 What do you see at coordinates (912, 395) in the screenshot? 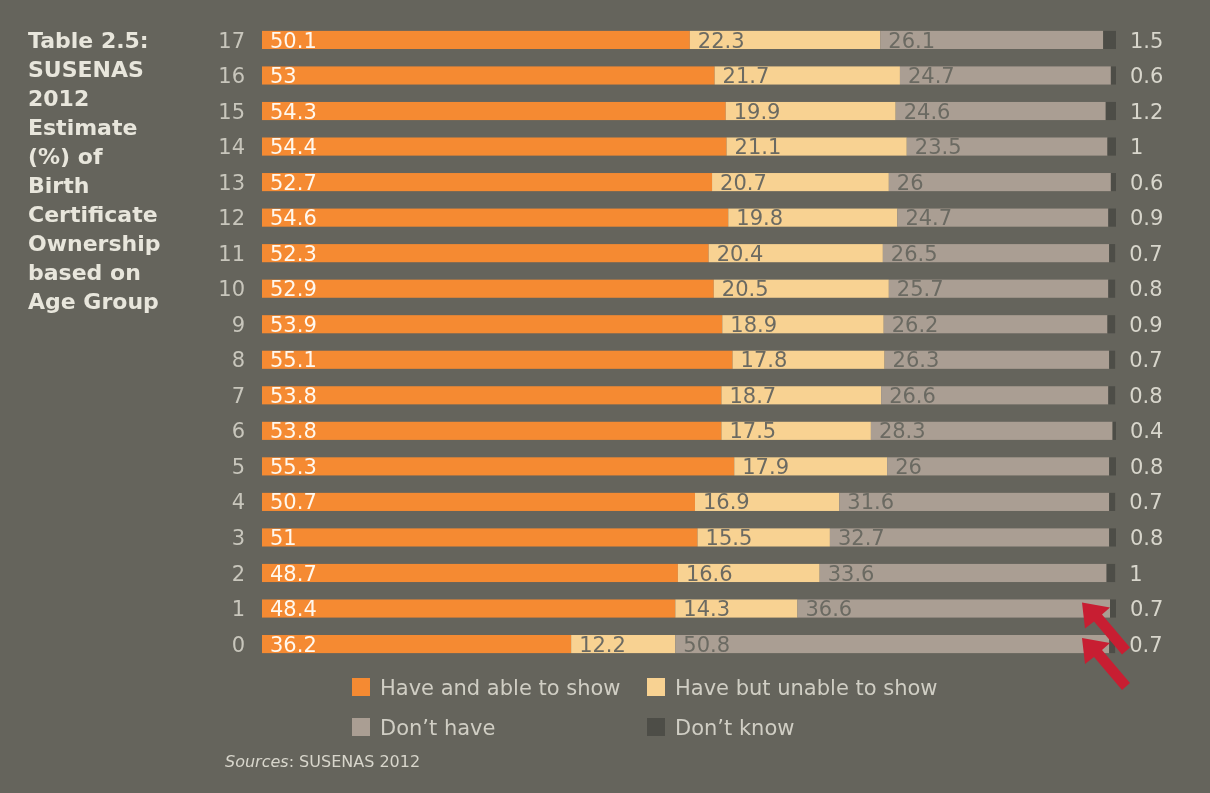
I see `data-label: 26.6` at bounding box center [912, 395].